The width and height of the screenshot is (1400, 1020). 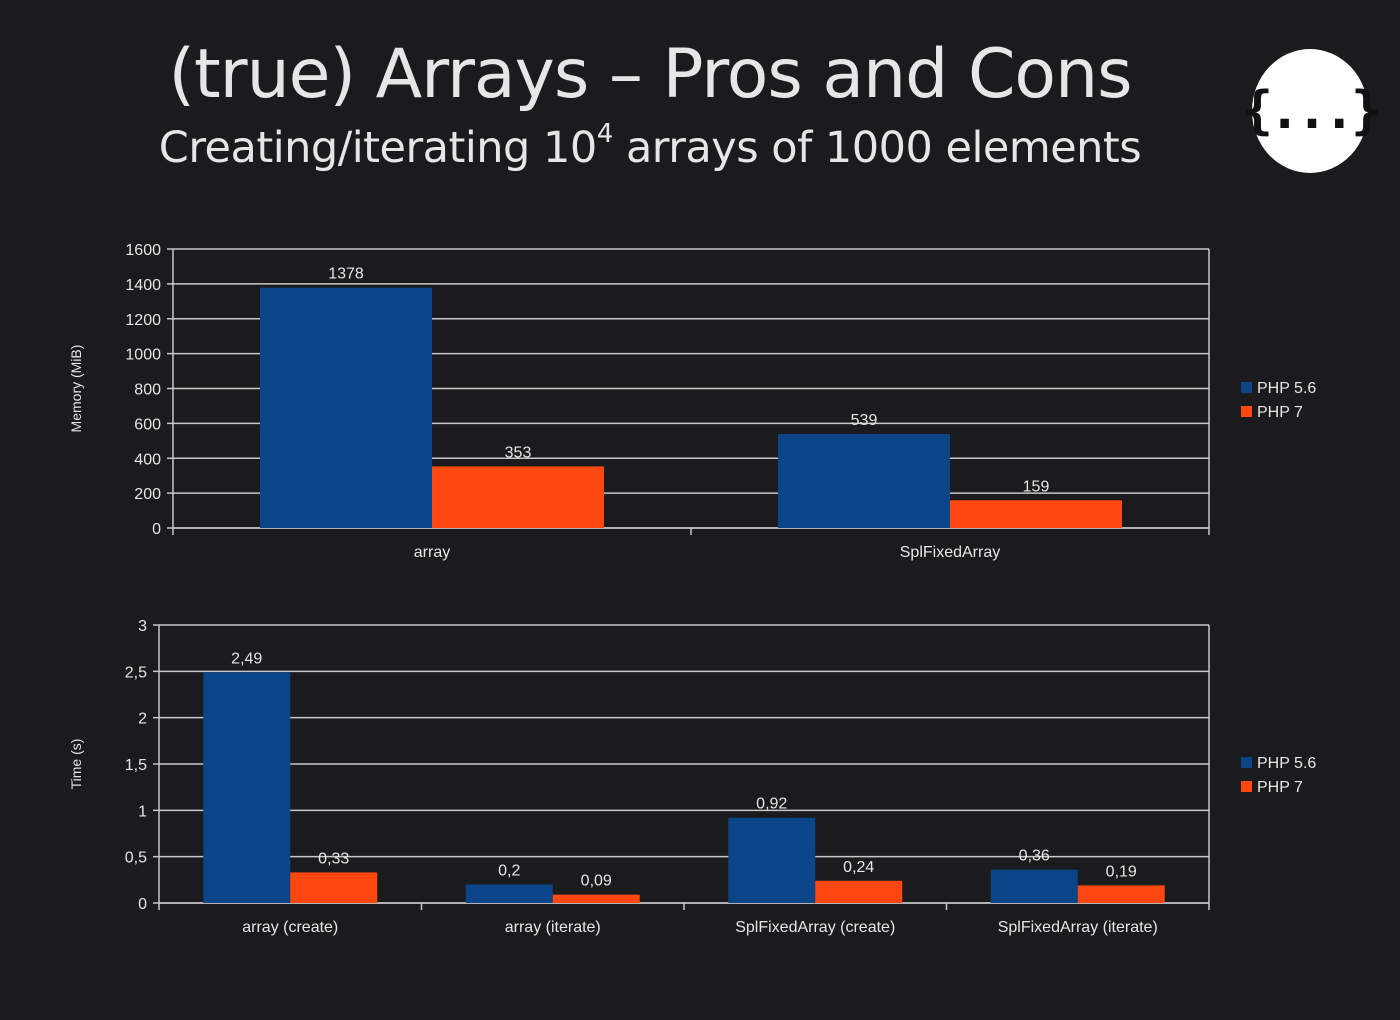 What do you see at coordinates (346, 274) in the screenshot?
I see `memory-data-label: 1378` at bounding box center [346, 274].